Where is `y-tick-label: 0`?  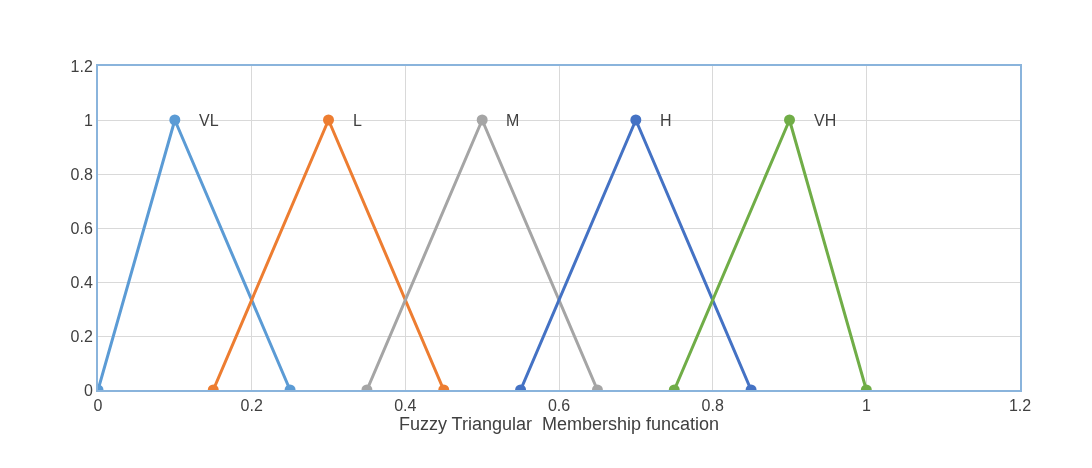
y-tick-label: 0 is located at coordinates (88, 390).